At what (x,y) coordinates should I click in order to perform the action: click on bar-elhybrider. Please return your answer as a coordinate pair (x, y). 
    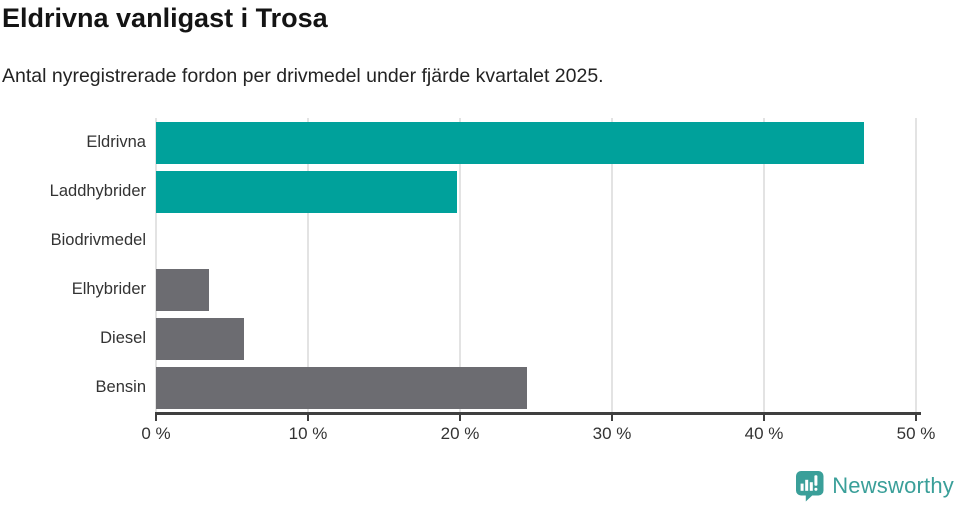
    Looking at the image, I should click on (183, 289).